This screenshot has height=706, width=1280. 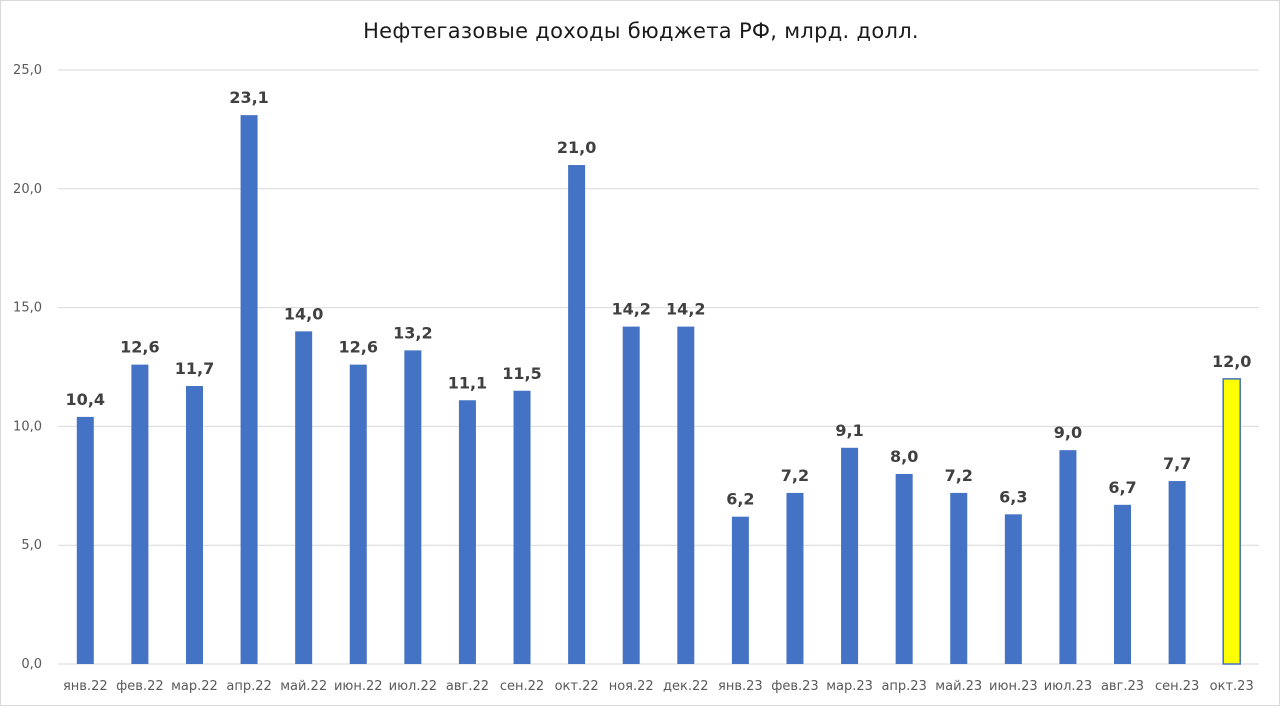 I want to click on y-tick-label: 15,0, so click(x=27, y=308).